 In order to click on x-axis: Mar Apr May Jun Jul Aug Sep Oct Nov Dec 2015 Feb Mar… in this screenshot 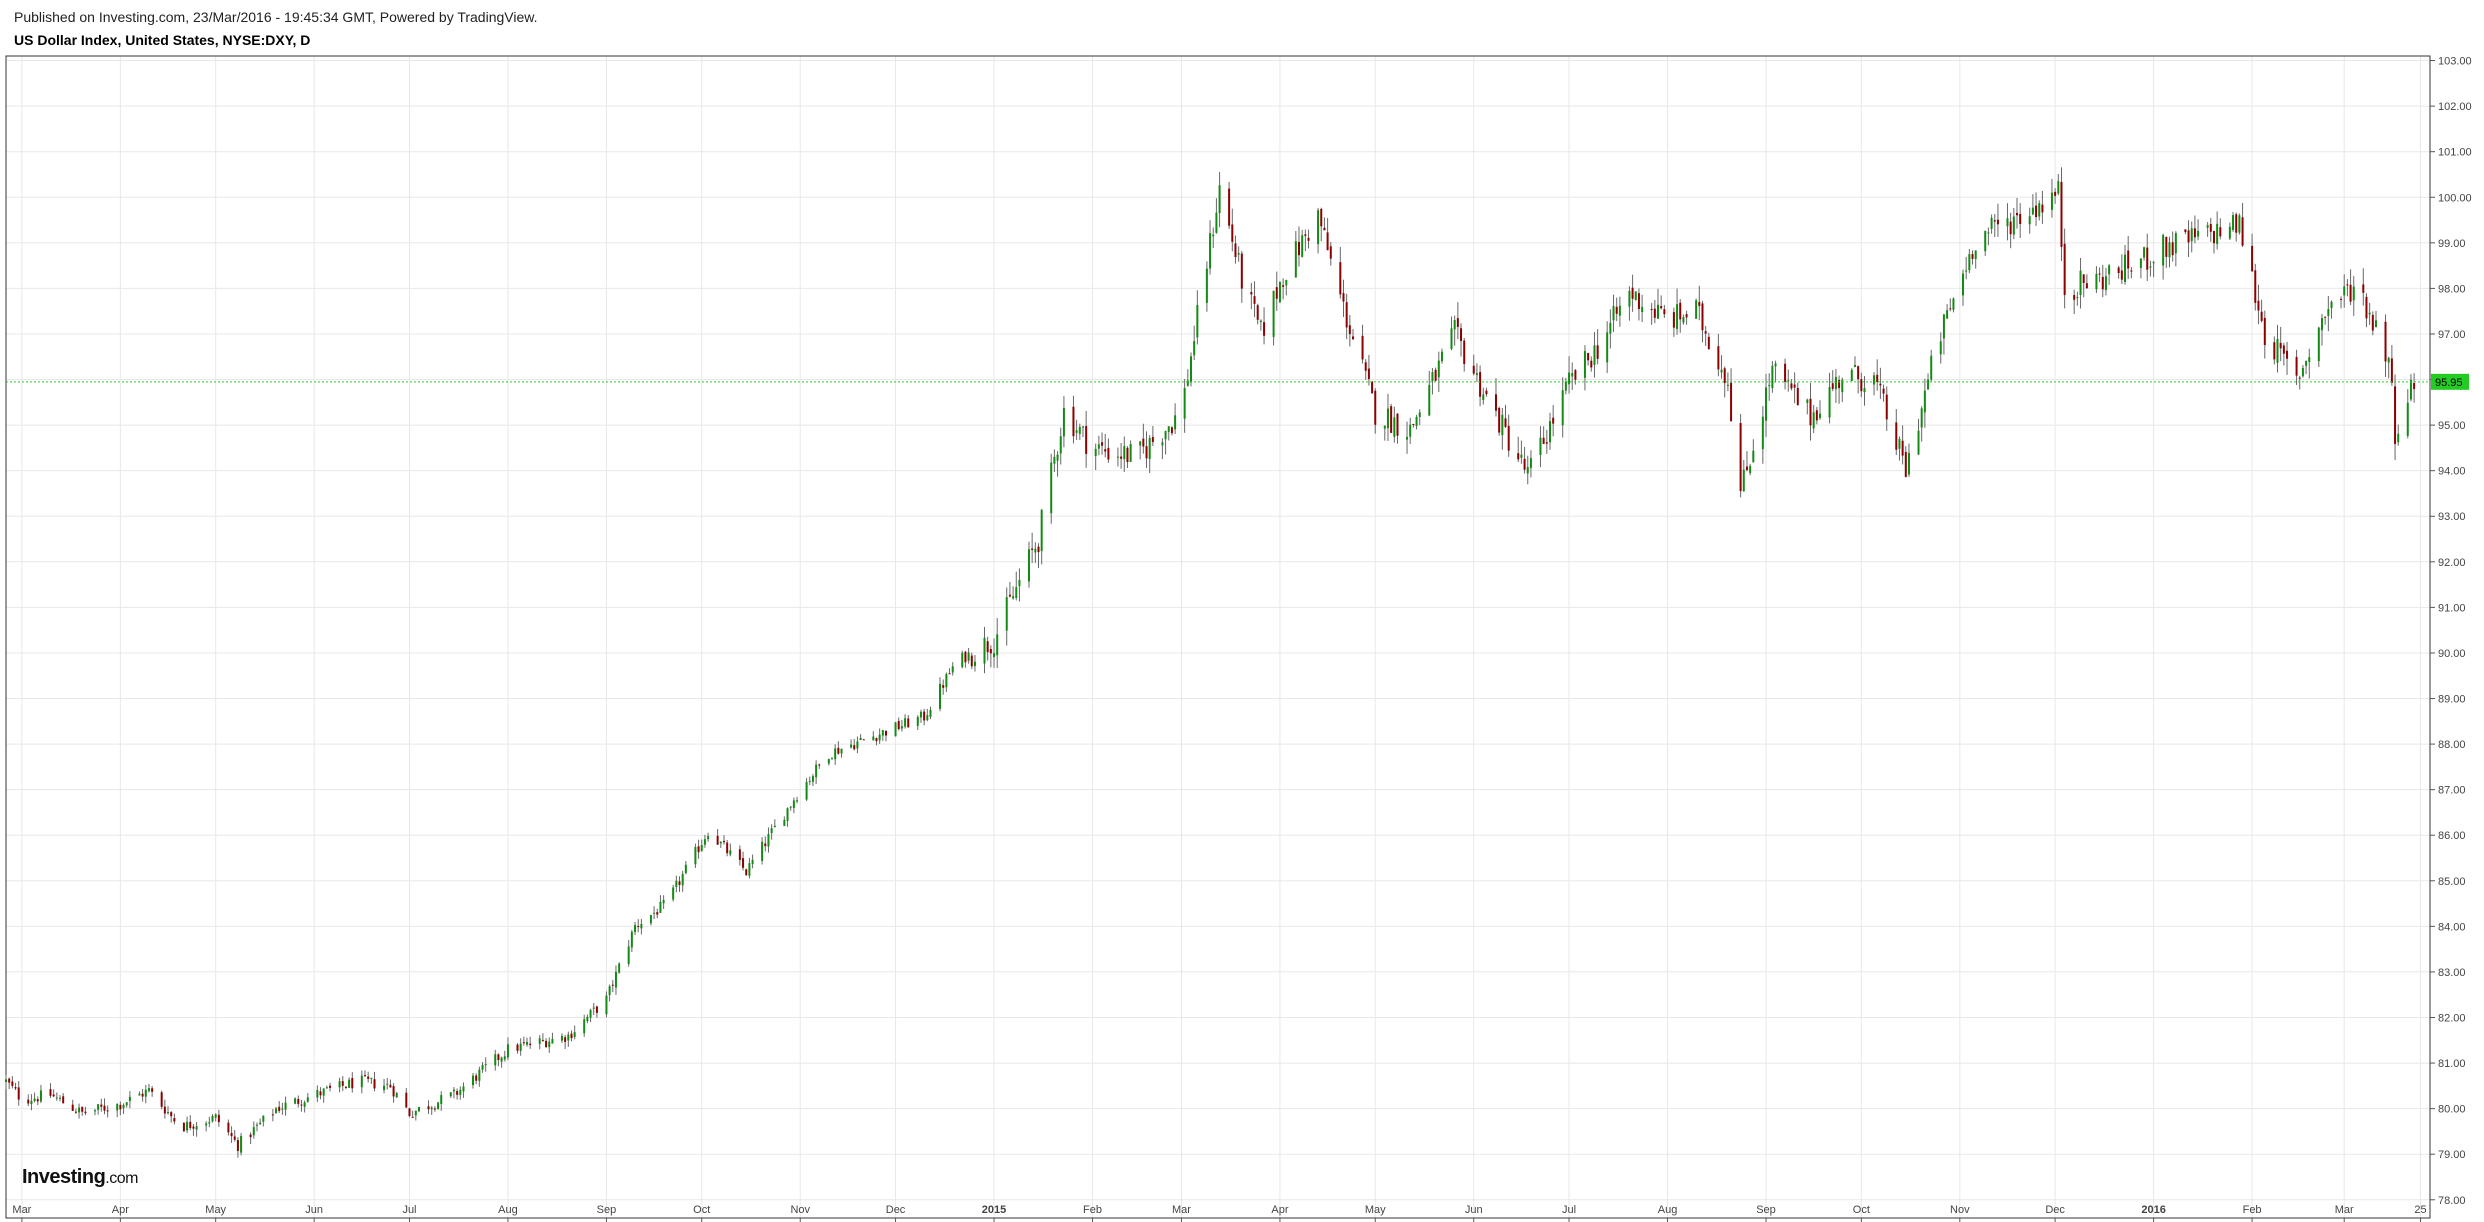, I will do `click(1219, 1213)`.